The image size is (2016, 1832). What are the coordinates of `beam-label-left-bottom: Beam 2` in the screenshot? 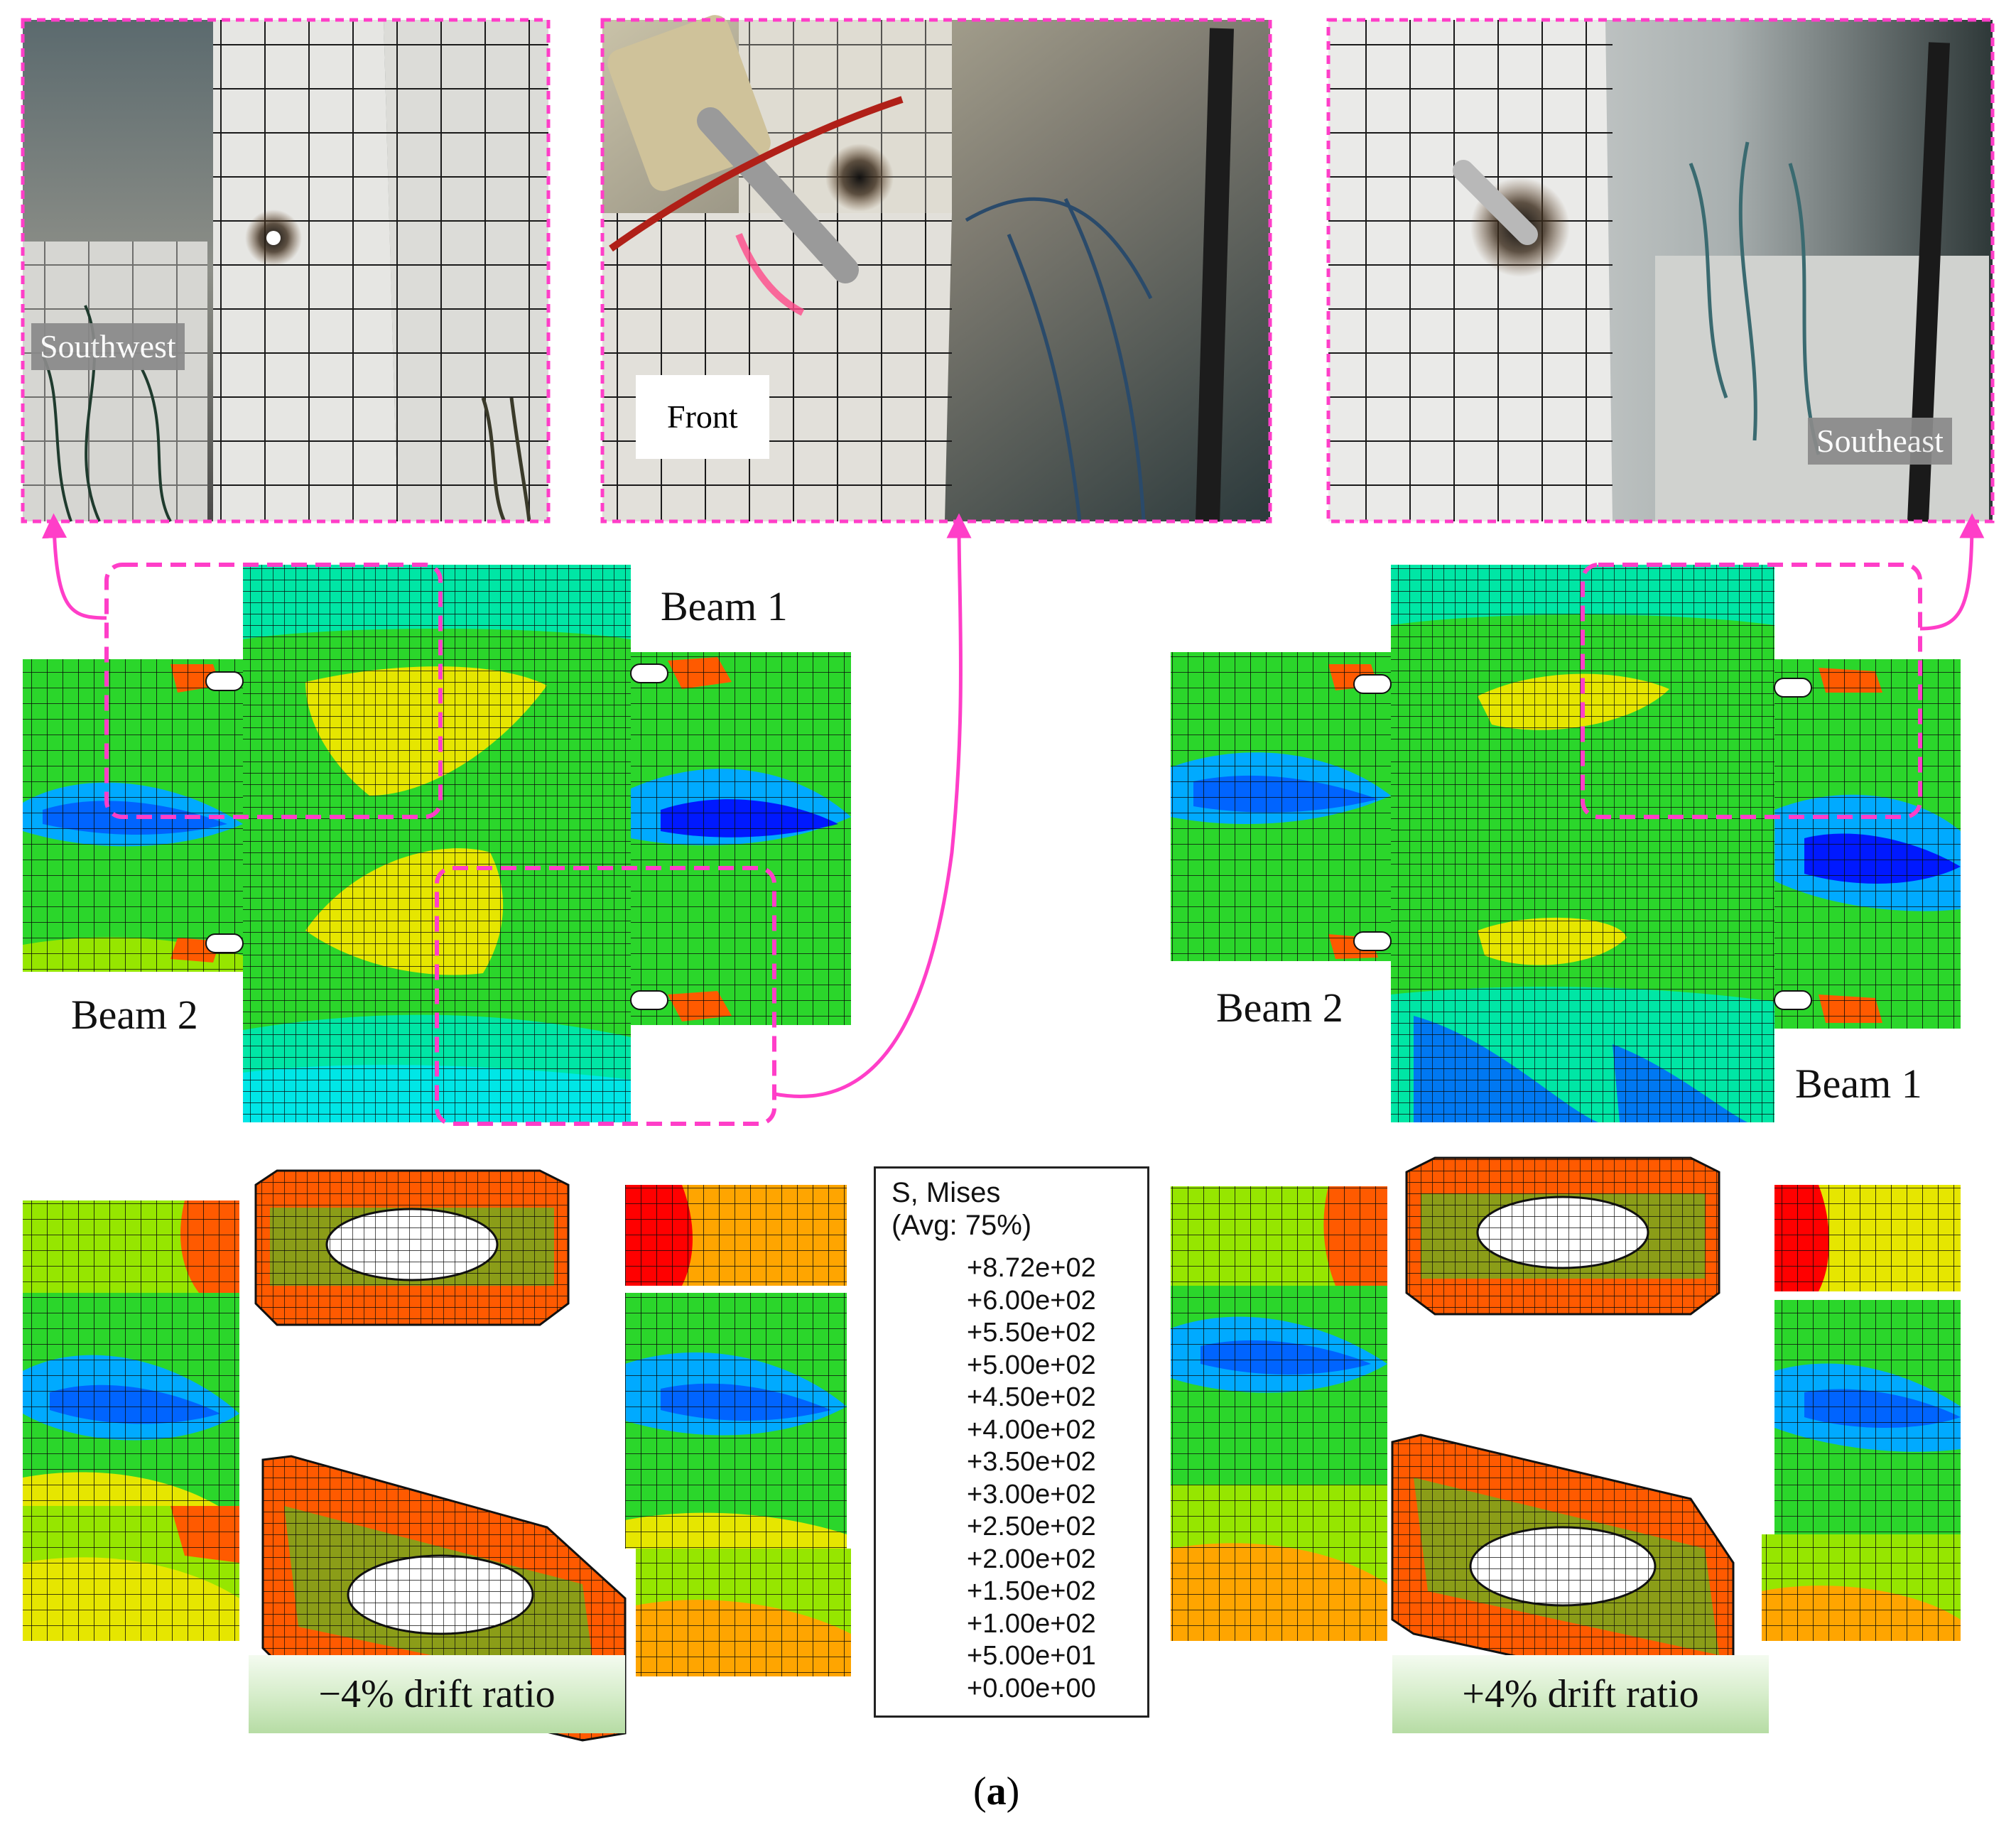 It's located at (135, 1015).